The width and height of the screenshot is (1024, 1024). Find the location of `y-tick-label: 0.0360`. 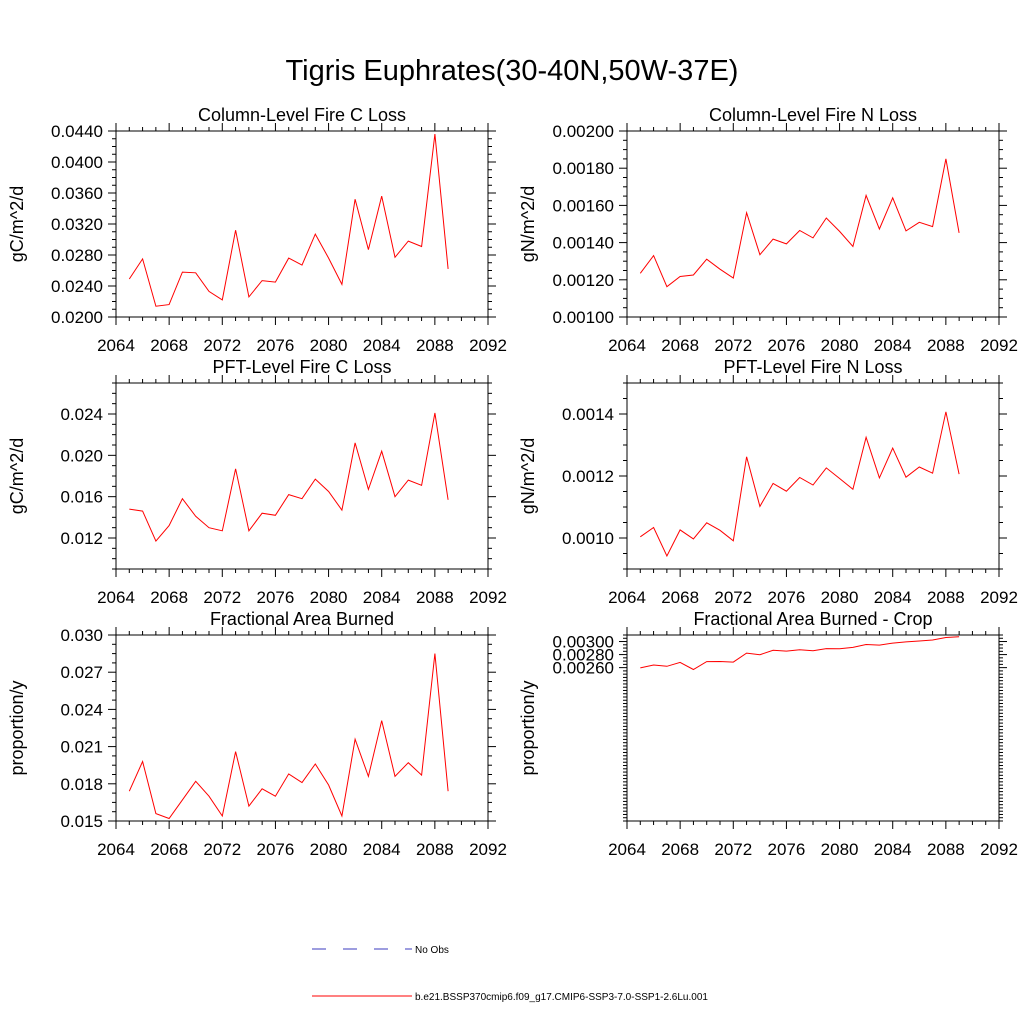

y-tick-label: 0.0360 is located at coordinates (77, 193).